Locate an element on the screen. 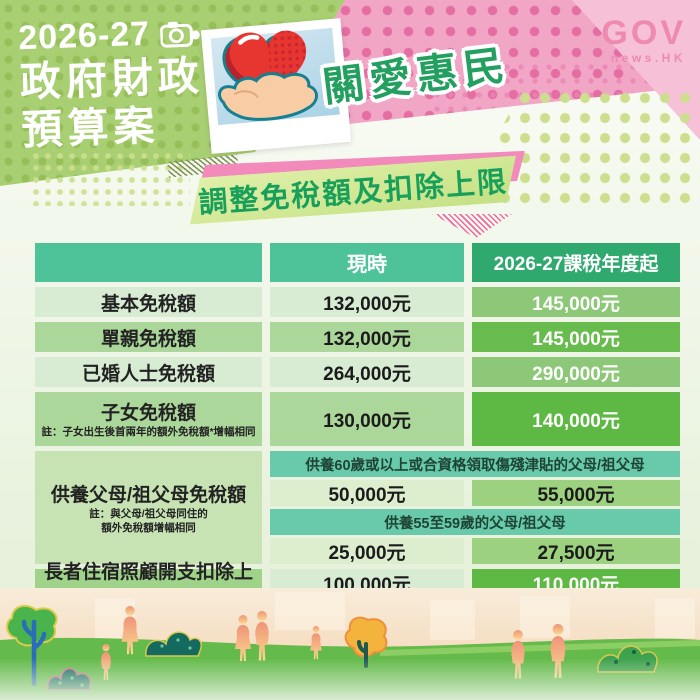  gov-logo-text: GOV is located at coordinates (643, 33).